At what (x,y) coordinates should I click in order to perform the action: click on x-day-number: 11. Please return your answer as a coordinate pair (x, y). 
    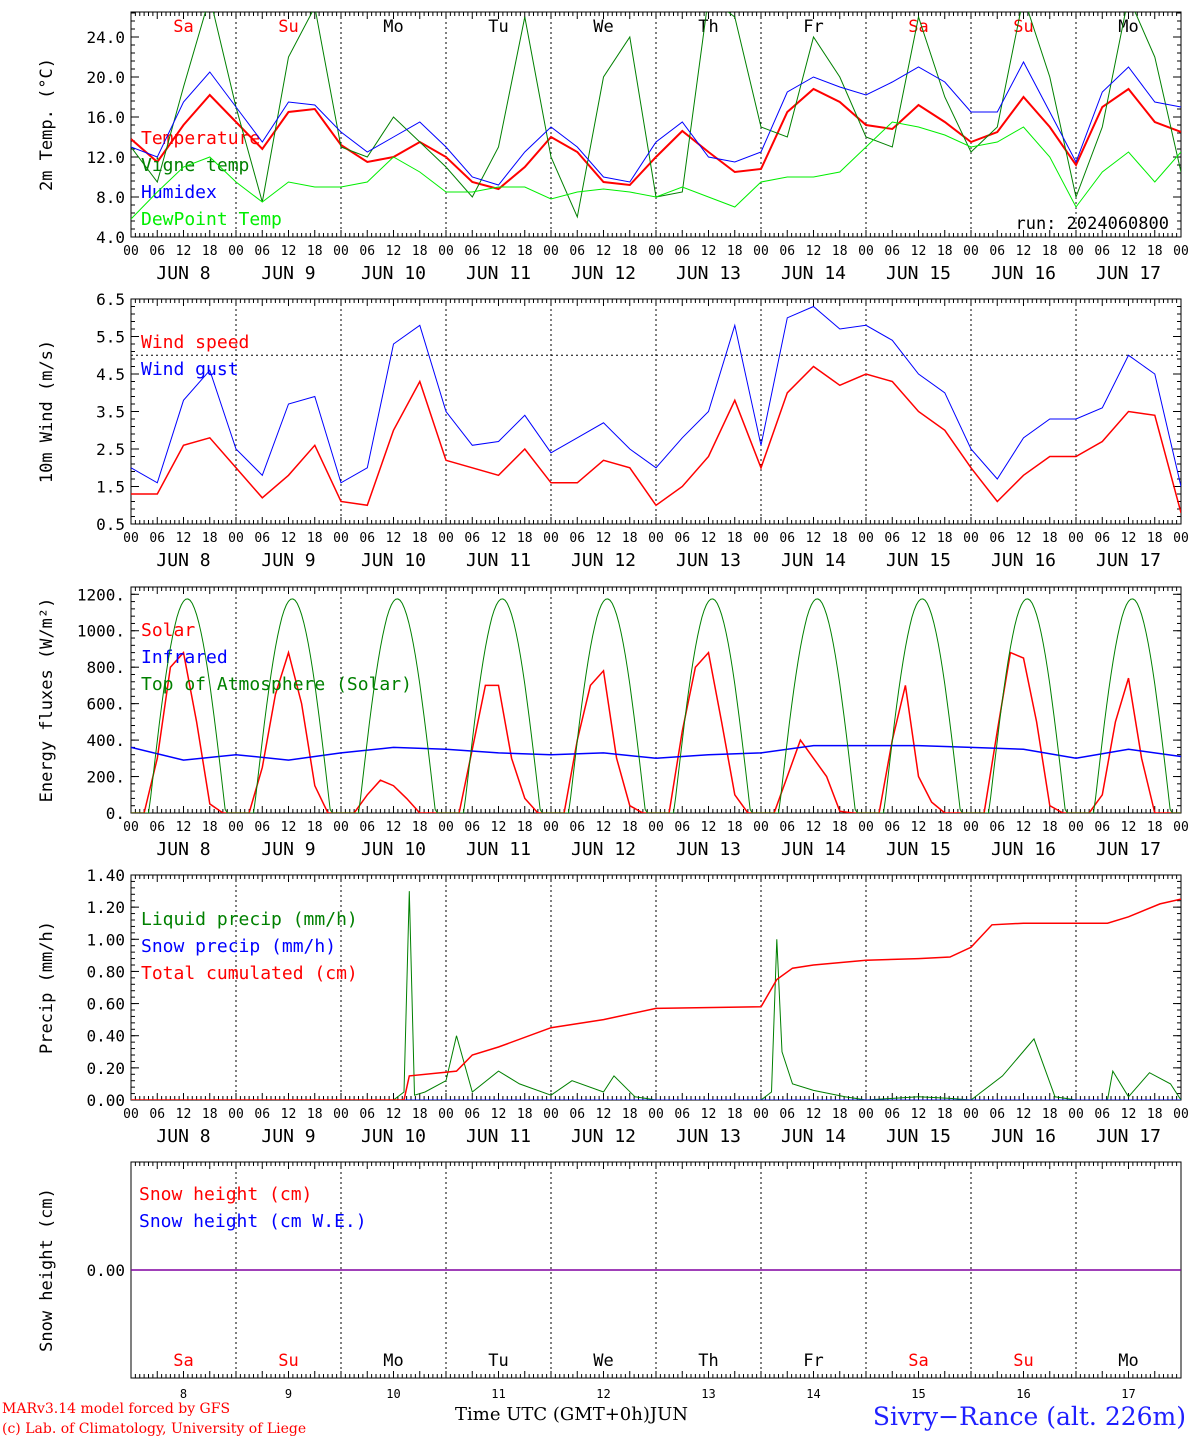
    Looking at the image, I should click on (498, 1394).